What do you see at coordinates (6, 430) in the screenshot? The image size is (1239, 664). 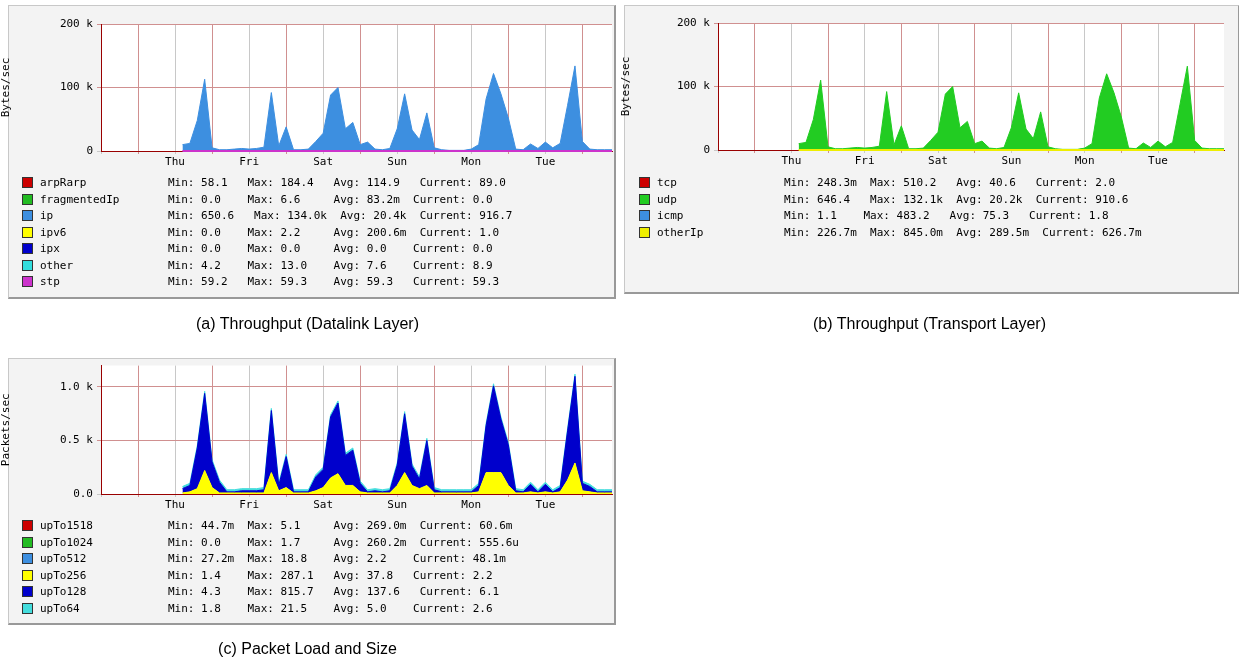 I see `y-axis-title: Packets/sec` at bounding box center [6, 430].